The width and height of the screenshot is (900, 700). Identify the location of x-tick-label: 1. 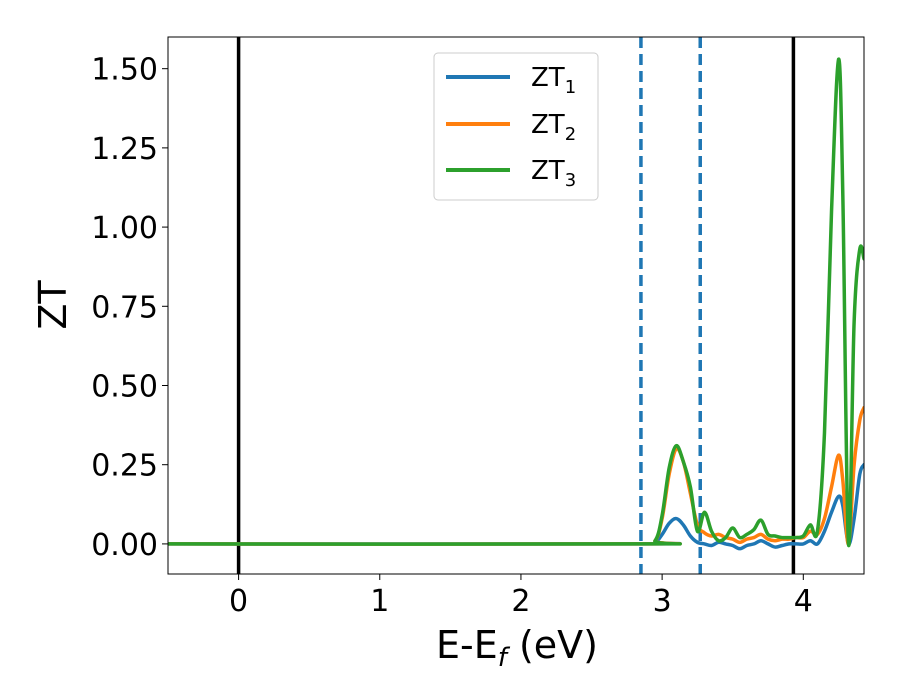
(379, 601).